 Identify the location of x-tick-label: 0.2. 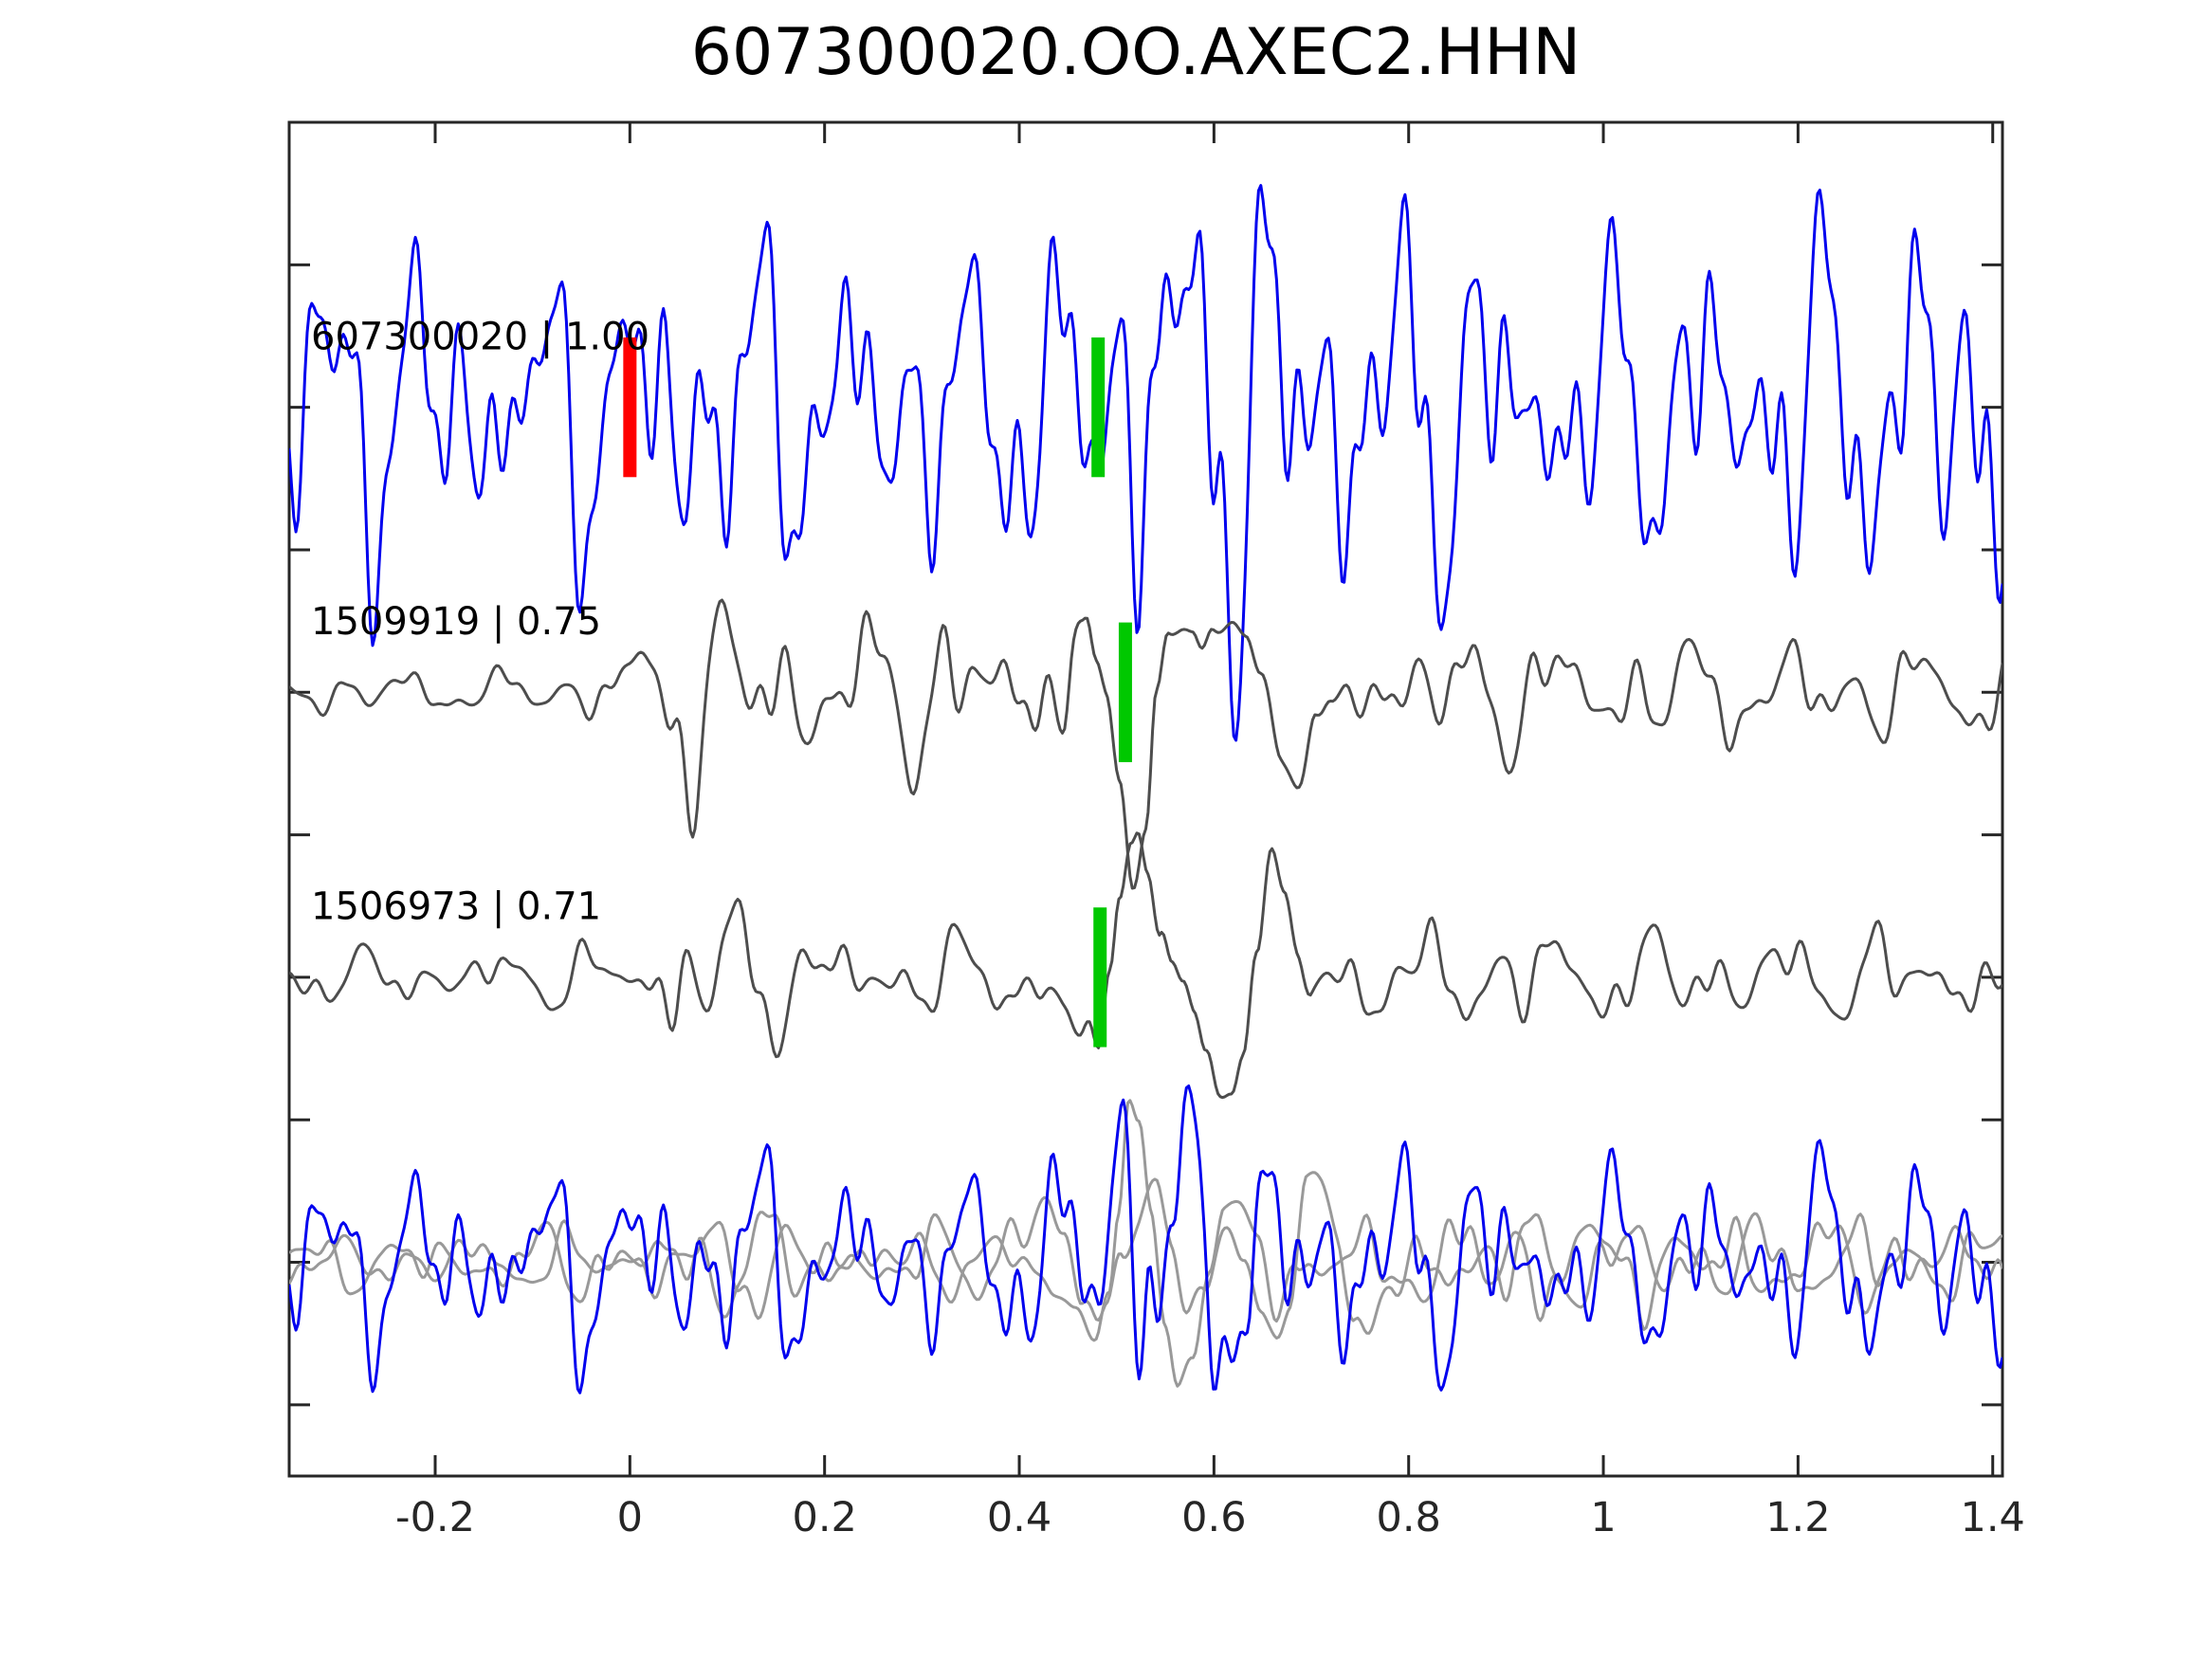
(824, 1517).